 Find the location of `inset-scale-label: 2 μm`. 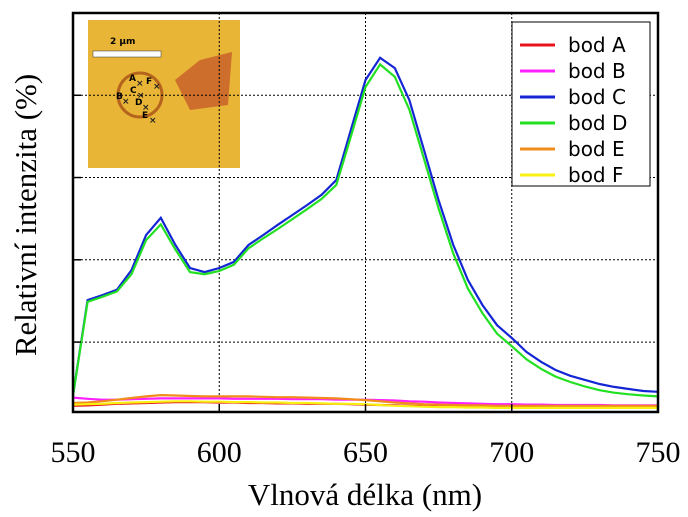

inset-scale-label: 2 μm is located at coordinates (122, 42).